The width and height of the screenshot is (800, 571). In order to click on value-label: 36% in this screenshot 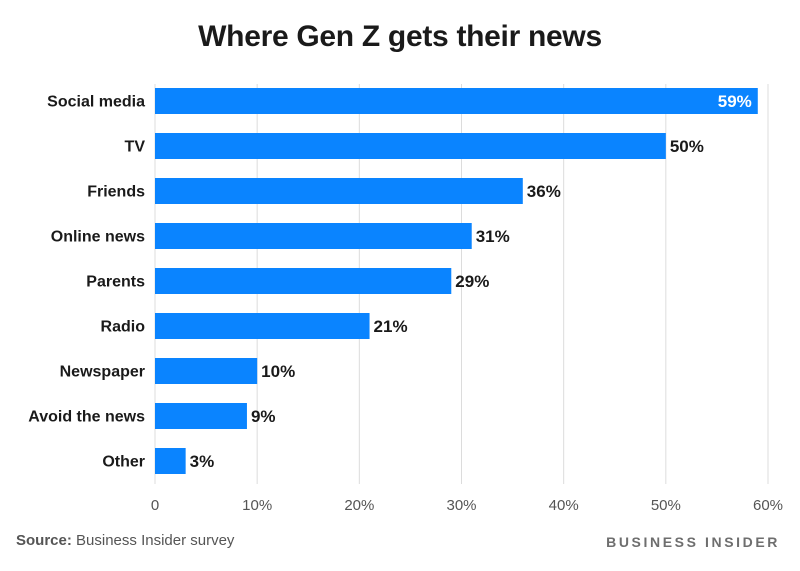, I will do `click(544, 191)`.